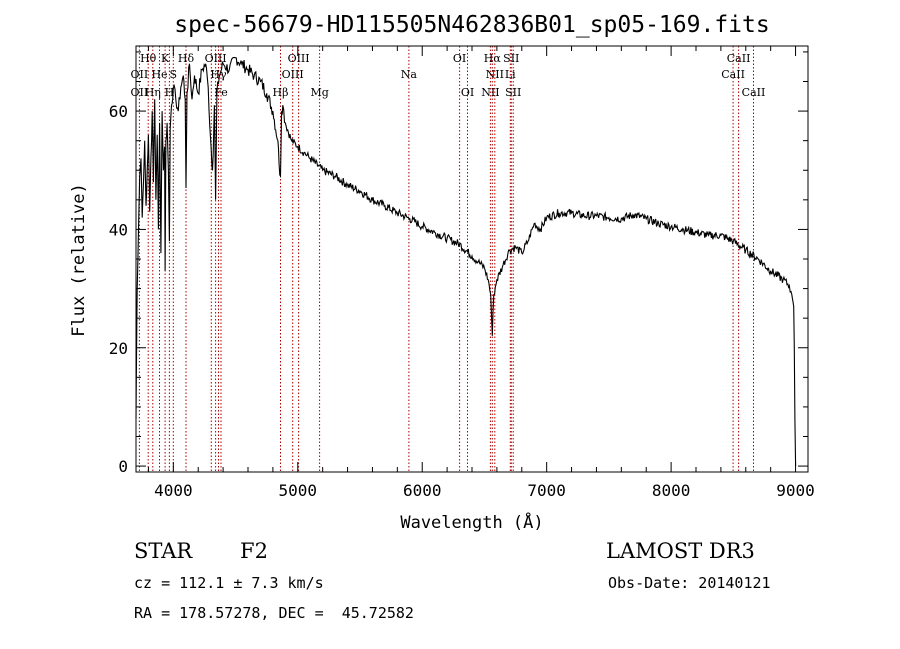  Describe the element at coordinates (229, 583) in the screenshot. I see `redshift-velocity: cz = 112.1 ± 7.3 km/s` at that location.